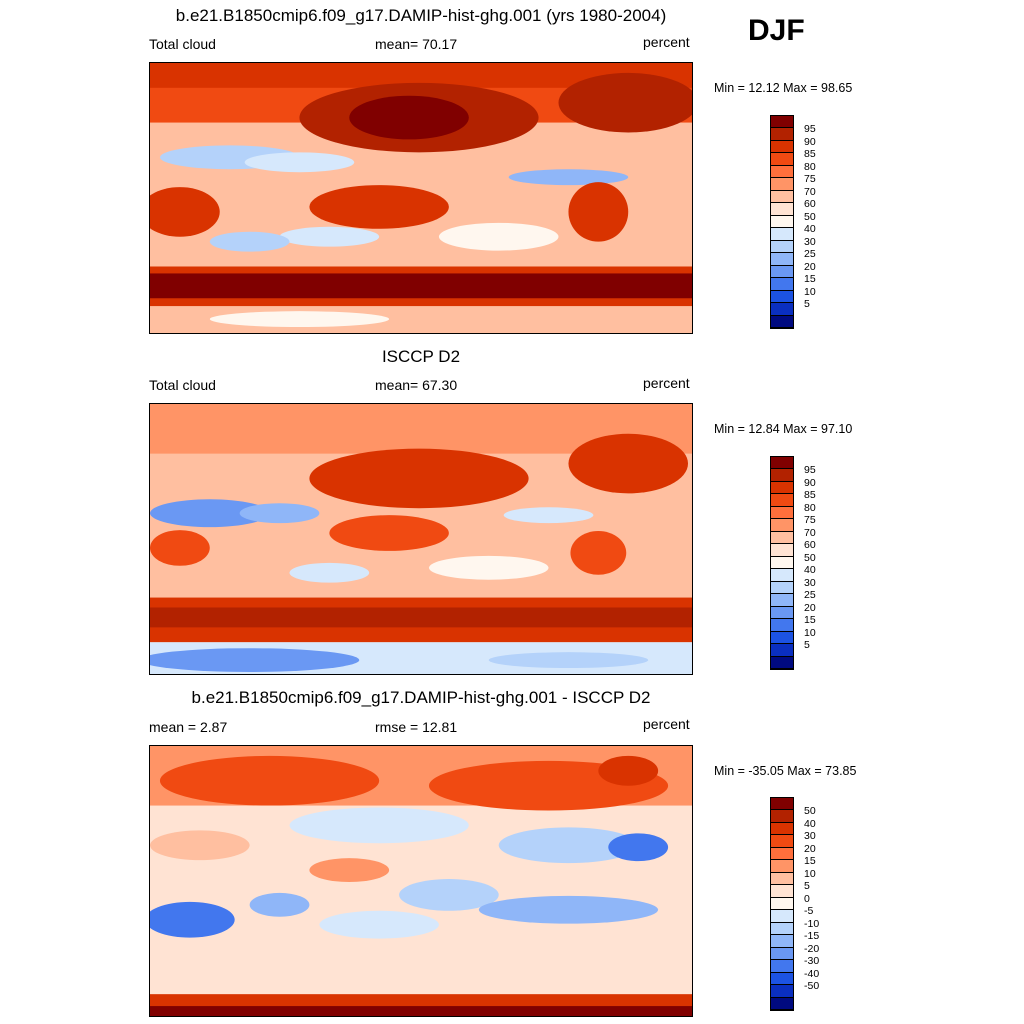 This screenshot has width=1024, height=1024. I want to click on panel-2-variable-label: Total cloud, so click(182, 385).